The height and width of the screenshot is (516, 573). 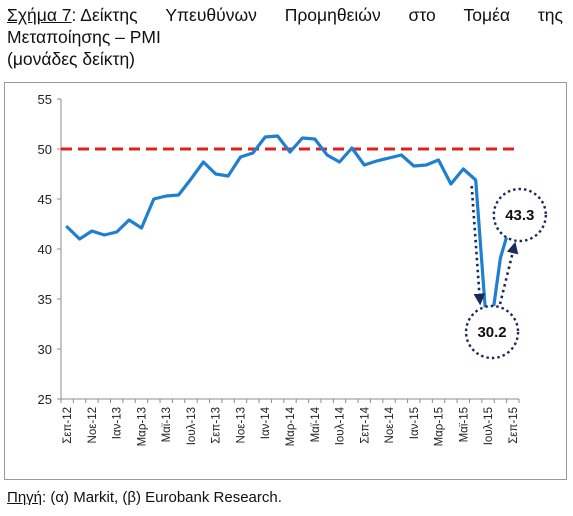 I want to click on x-tick-label: Ιουλ-15, so click(x=489, y=426).